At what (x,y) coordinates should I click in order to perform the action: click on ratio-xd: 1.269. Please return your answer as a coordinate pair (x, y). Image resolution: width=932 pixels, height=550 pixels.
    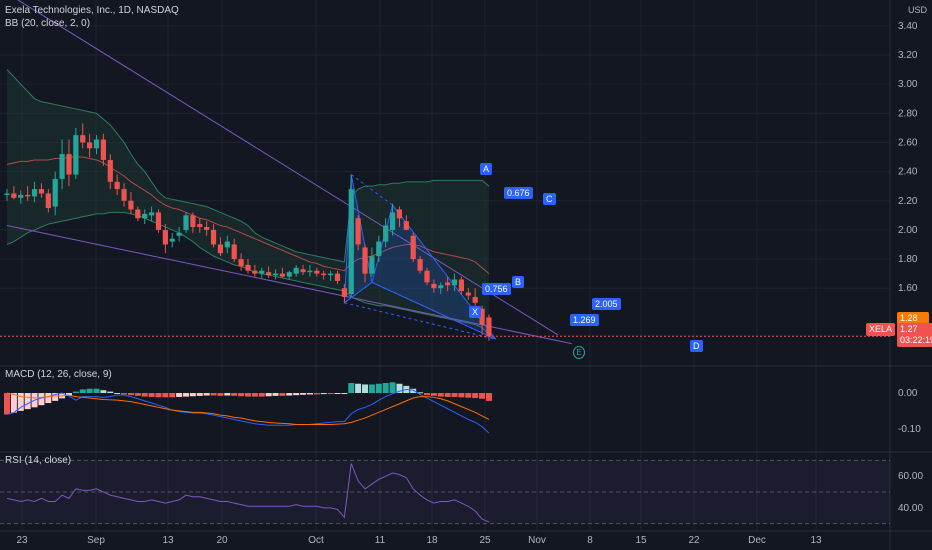
    Looking at the image, I should click on (584, 320).